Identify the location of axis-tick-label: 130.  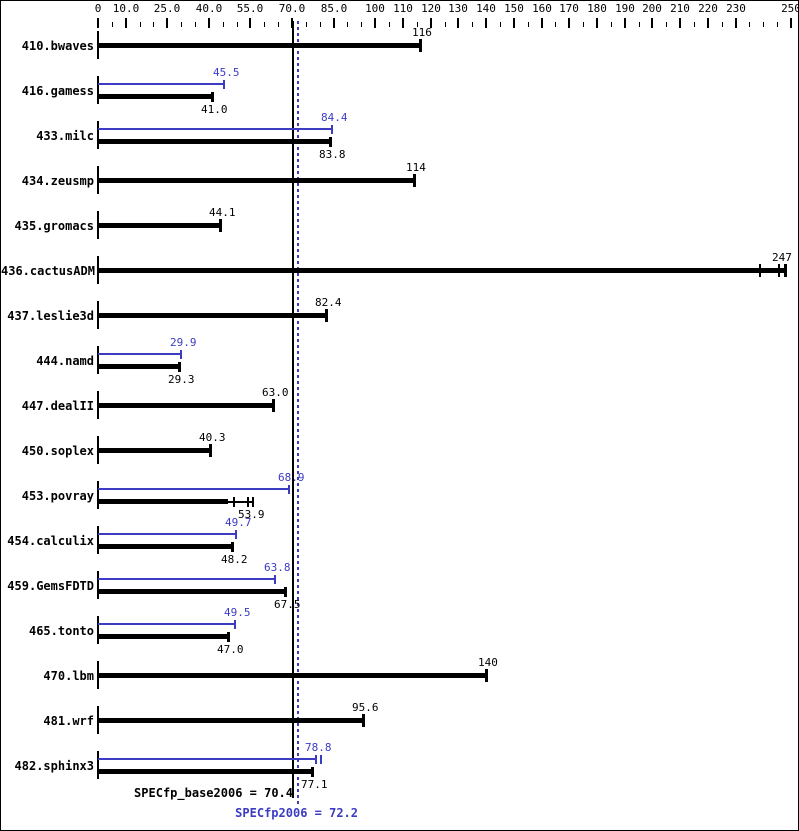
(458, 8).